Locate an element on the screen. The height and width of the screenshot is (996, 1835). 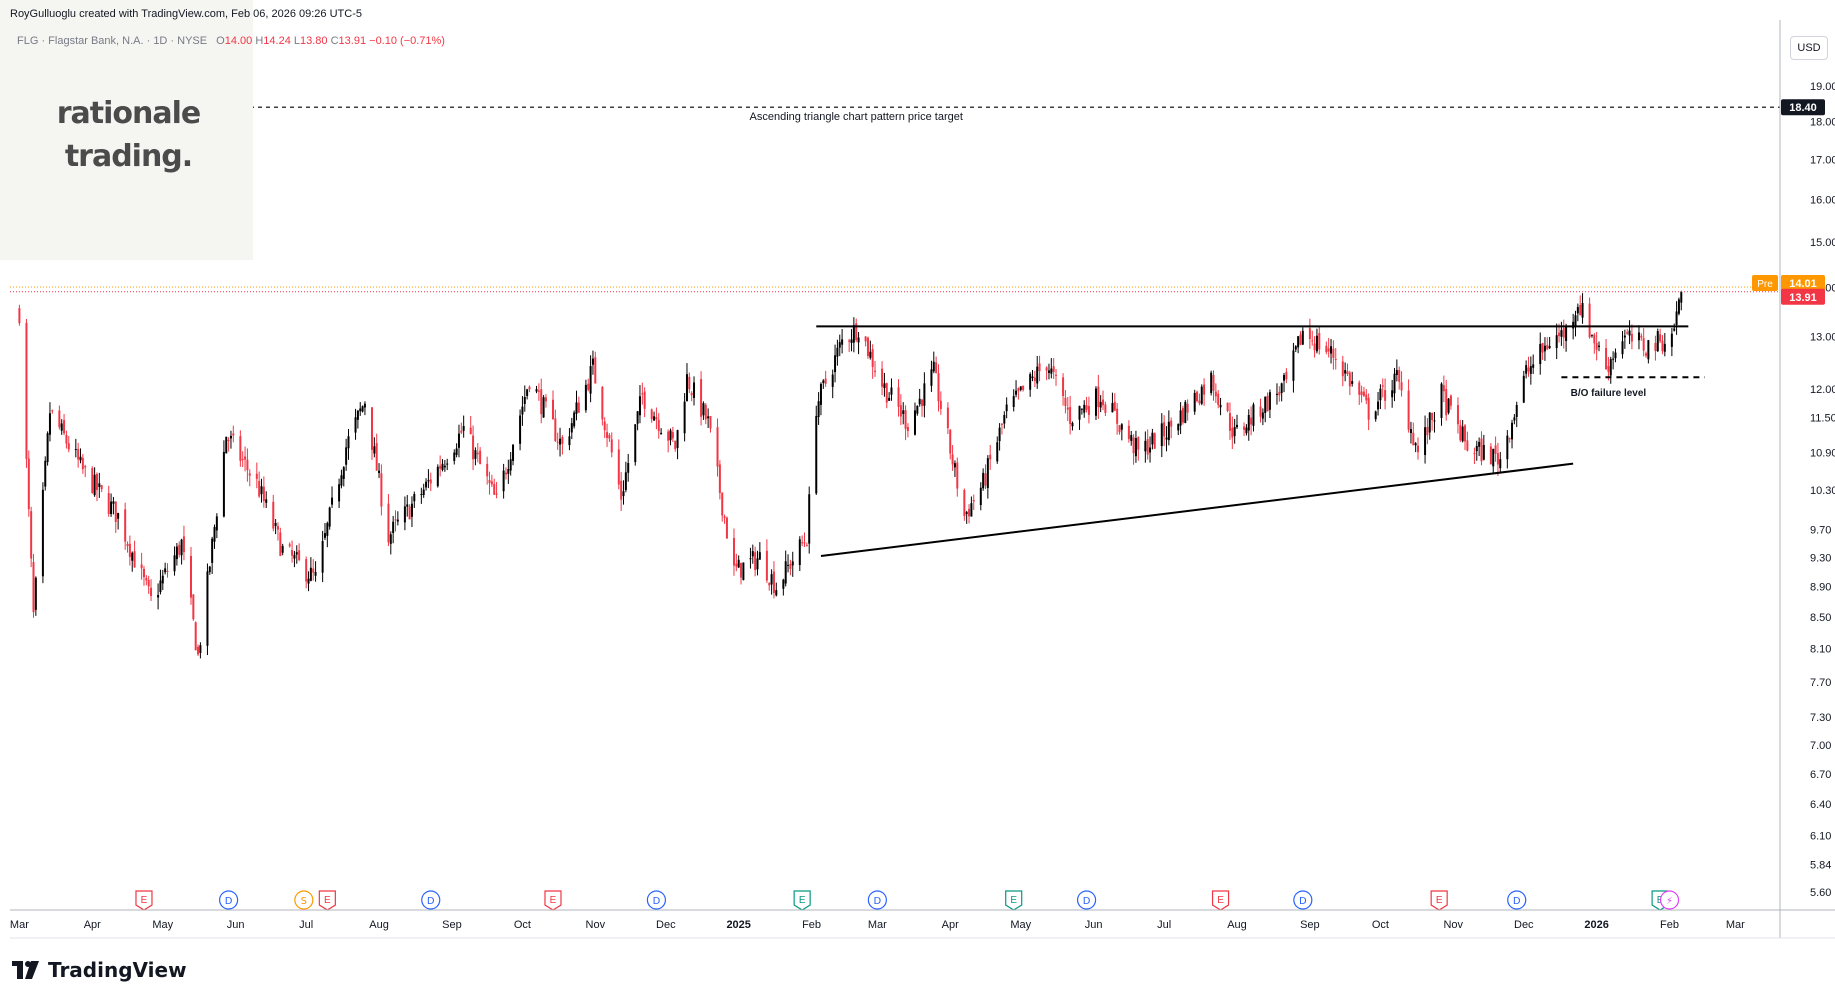
earnings-icon is located at coordinates (327, 900).